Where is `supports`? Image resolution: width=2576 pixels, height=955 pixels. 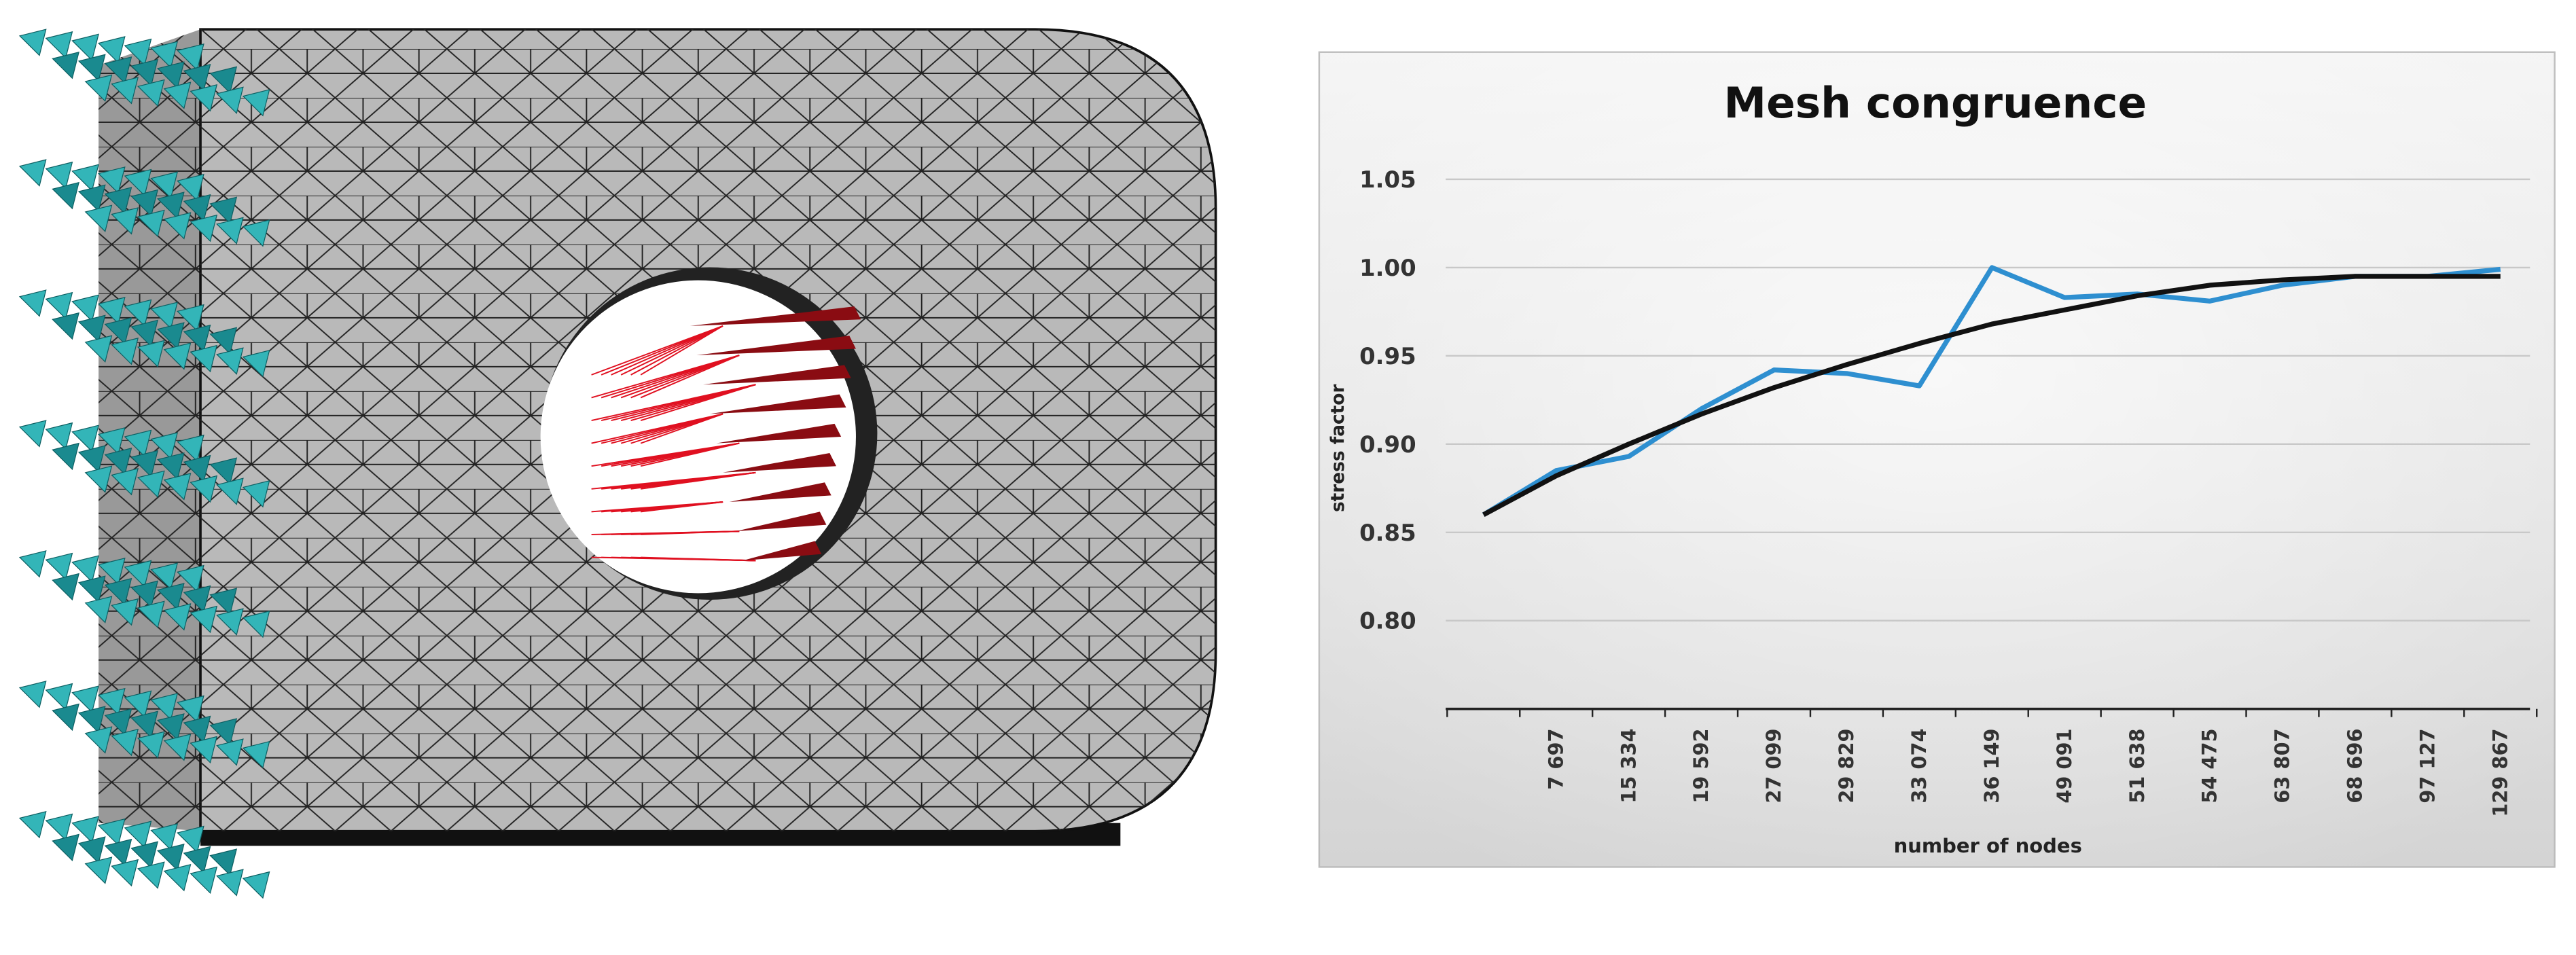 supports is located at coordinates (144, 464).